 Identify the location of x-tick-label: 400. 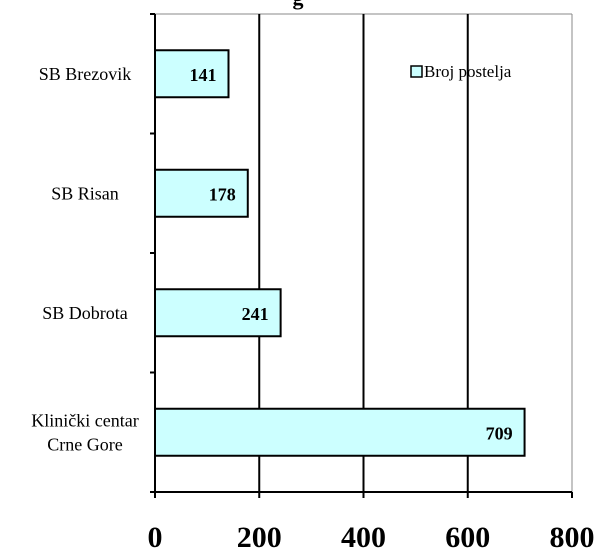
(363, 537).